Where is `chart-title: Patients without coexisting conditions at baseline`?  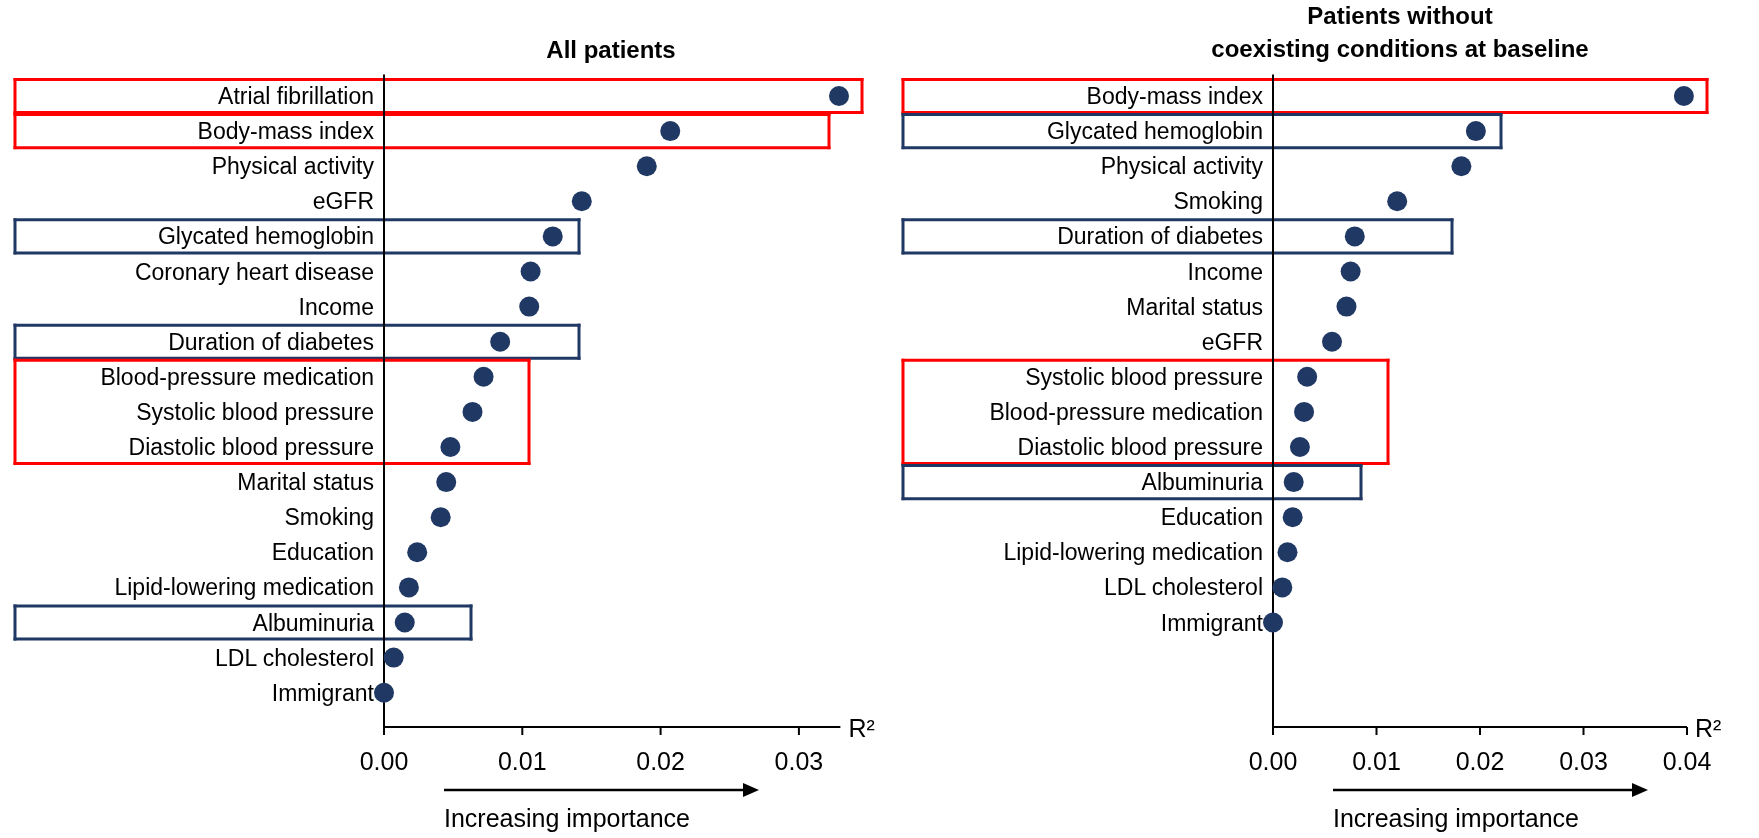
chart-title: Patients without coexisting conditions at baseline is located at coordinates (1400, 32).